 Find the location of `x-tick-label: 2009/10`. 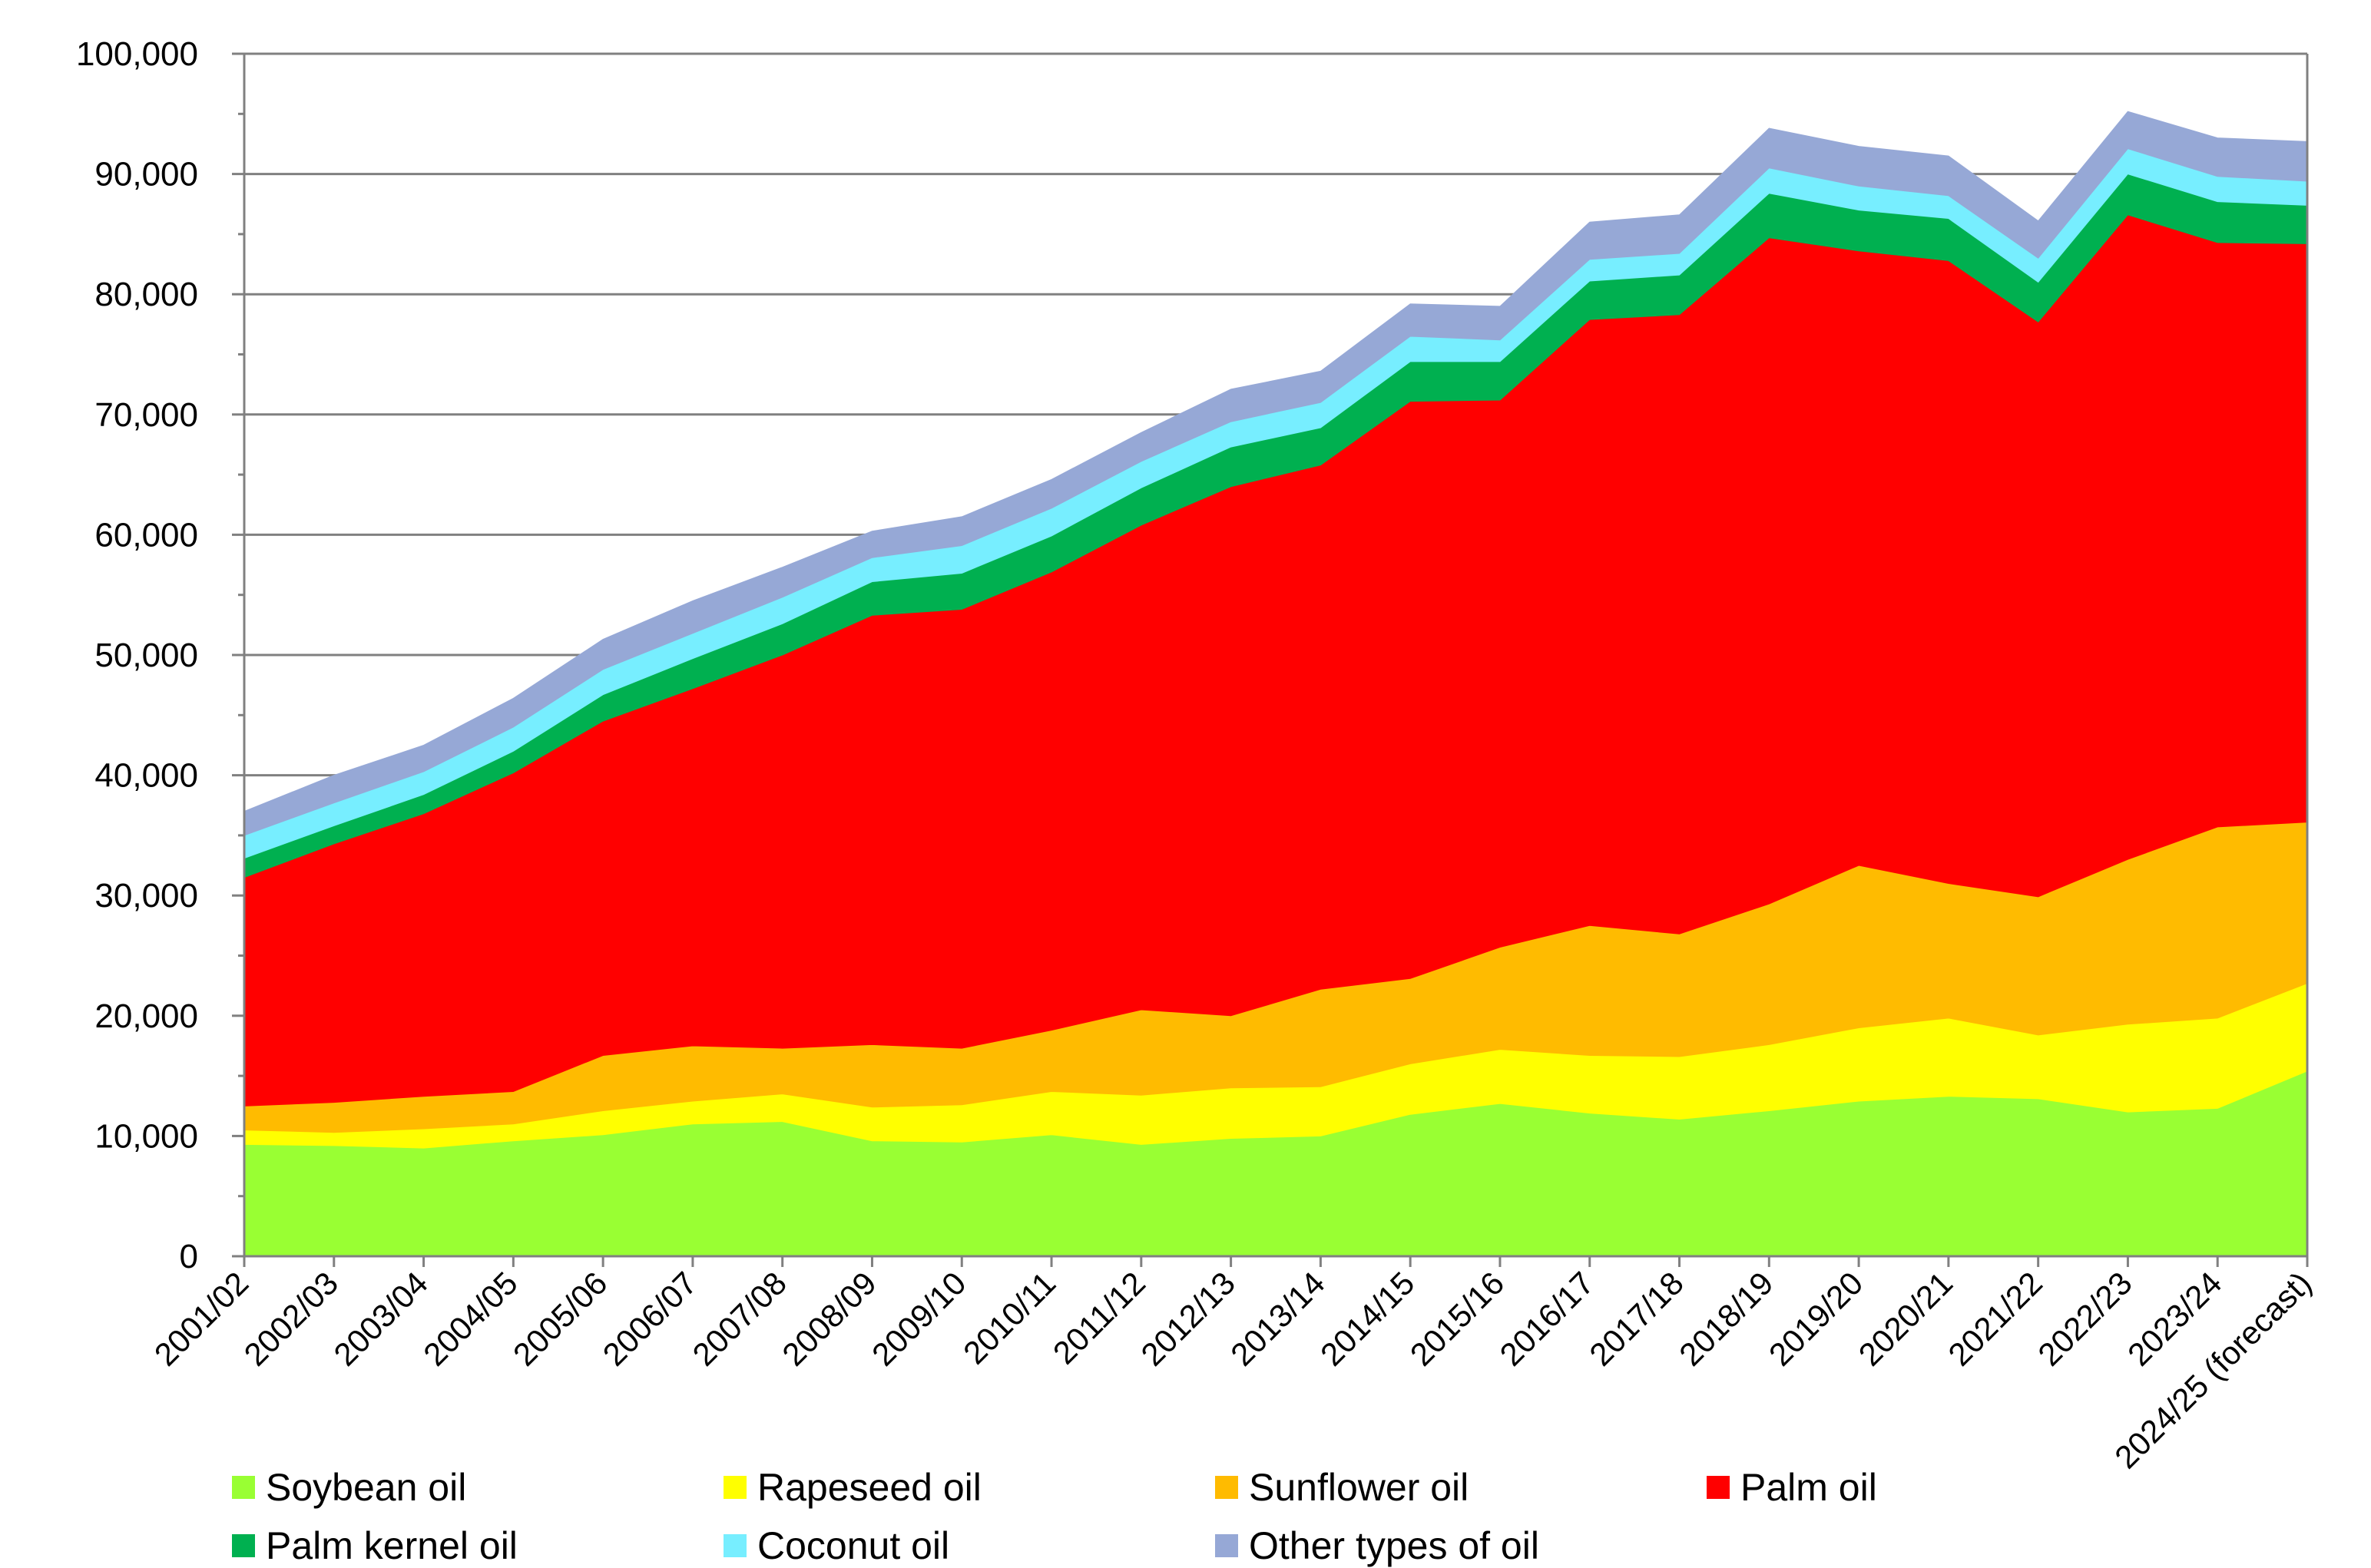

x-tick-label: 2009/10 is located at coordinates (919, 1319).